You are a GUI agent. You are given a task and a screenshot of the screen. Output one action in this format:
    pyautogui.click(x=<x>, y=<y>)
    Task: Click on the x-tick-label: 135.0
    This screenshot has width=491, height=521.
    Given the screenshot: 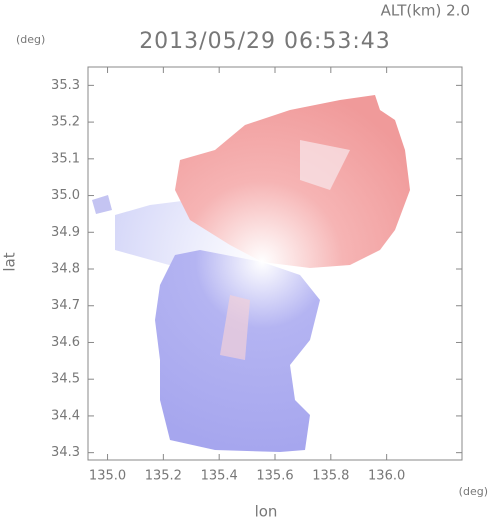 What is the action you would take?
    pyautogui.click(x=107, y=476)
    